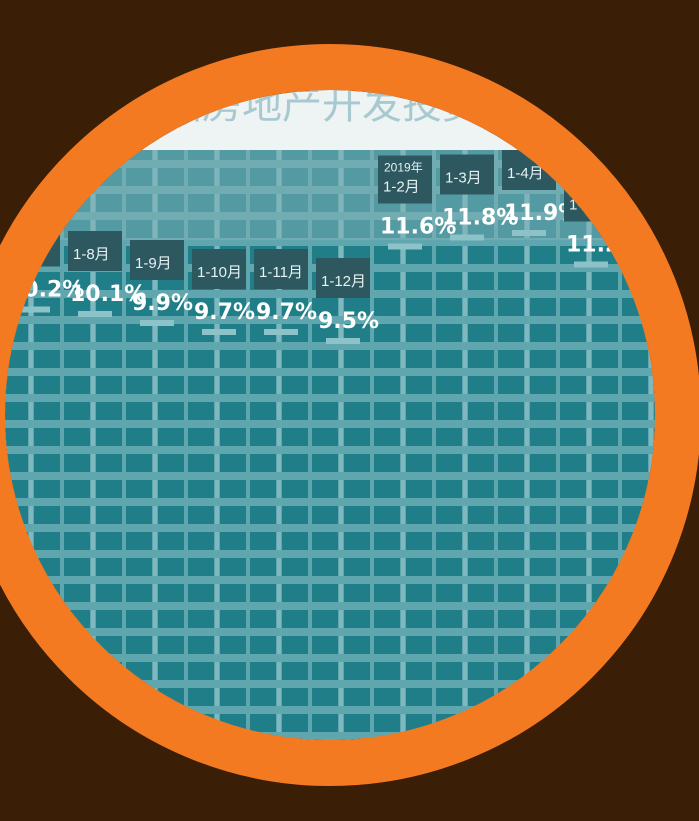 This screenshot has width=699, height=821. Describe the element at coordinates (418, 227) in the screenshot. I see `value-label: 11.6%` at that location.